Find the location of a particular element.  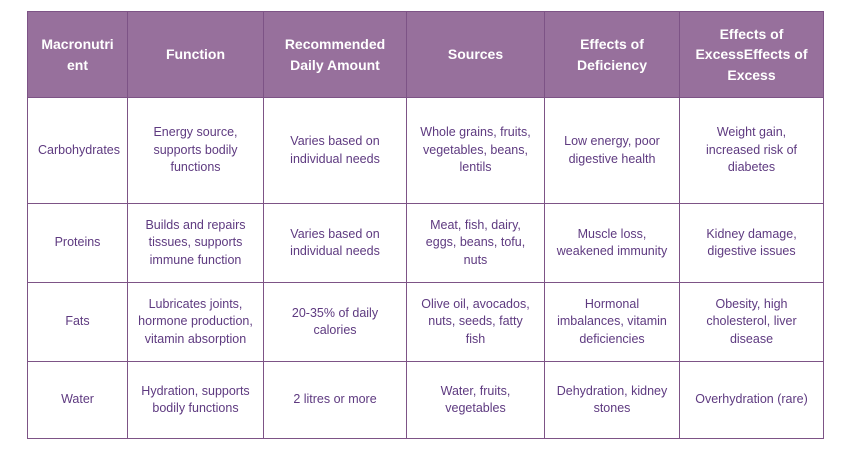

cell-recommended-daily-amount: 20-35% of daily calories is located at coordinates (335, 322).